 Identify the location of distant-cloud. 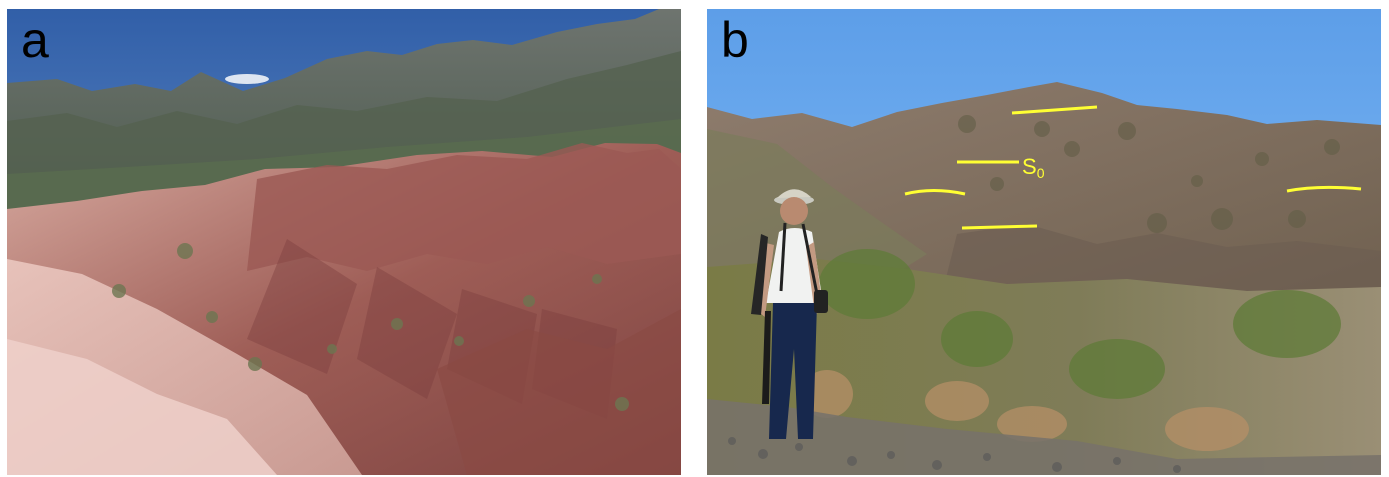
(247, 79).